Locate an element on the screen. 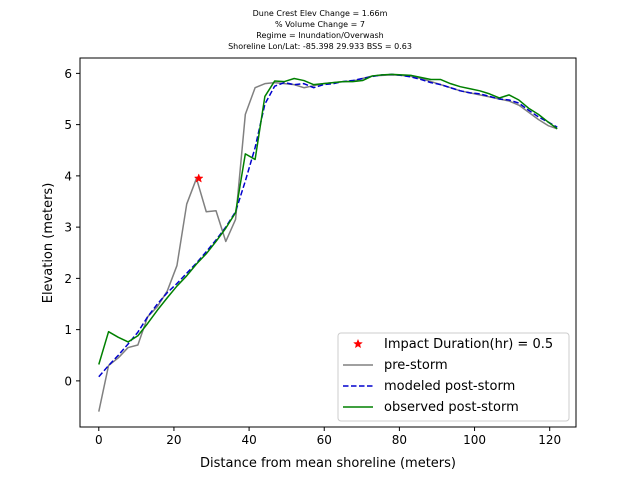 Image resolution: width=640 pixels, height=484 pixels. x-tick-label: 100 is located at coordinates (474, 440).